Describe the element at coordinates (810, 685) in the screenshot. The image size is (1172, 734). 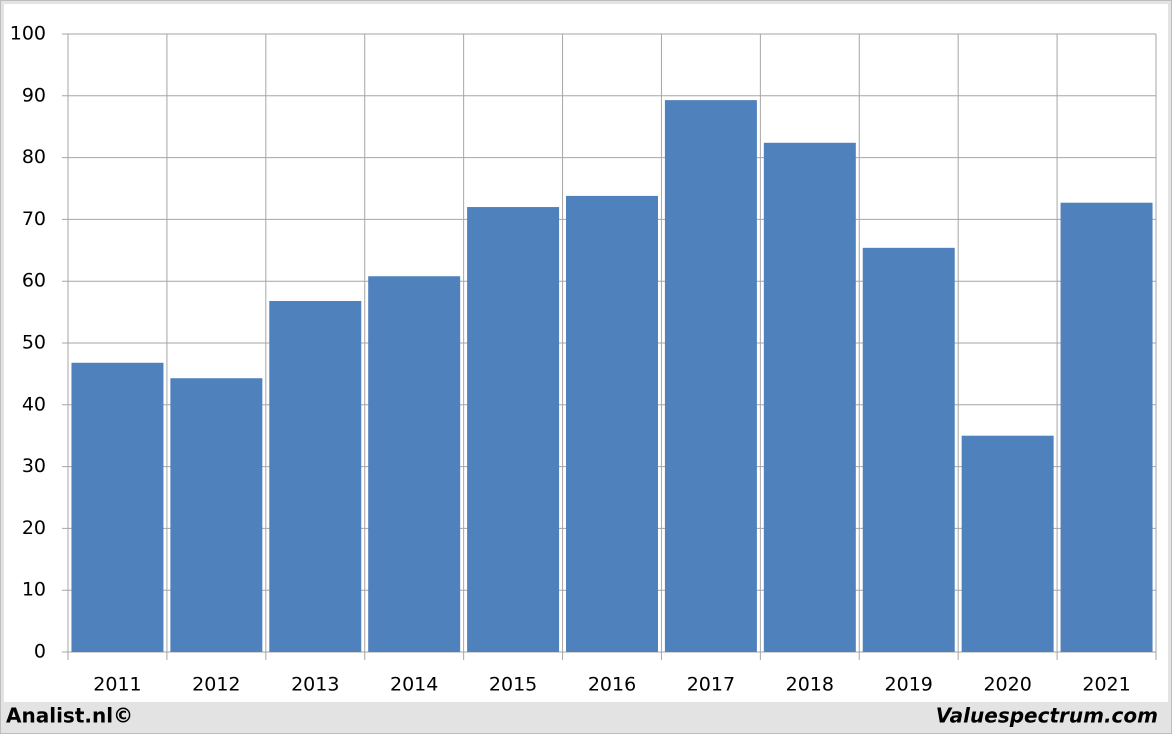
I see `x-tick-label: 2018` at that location.